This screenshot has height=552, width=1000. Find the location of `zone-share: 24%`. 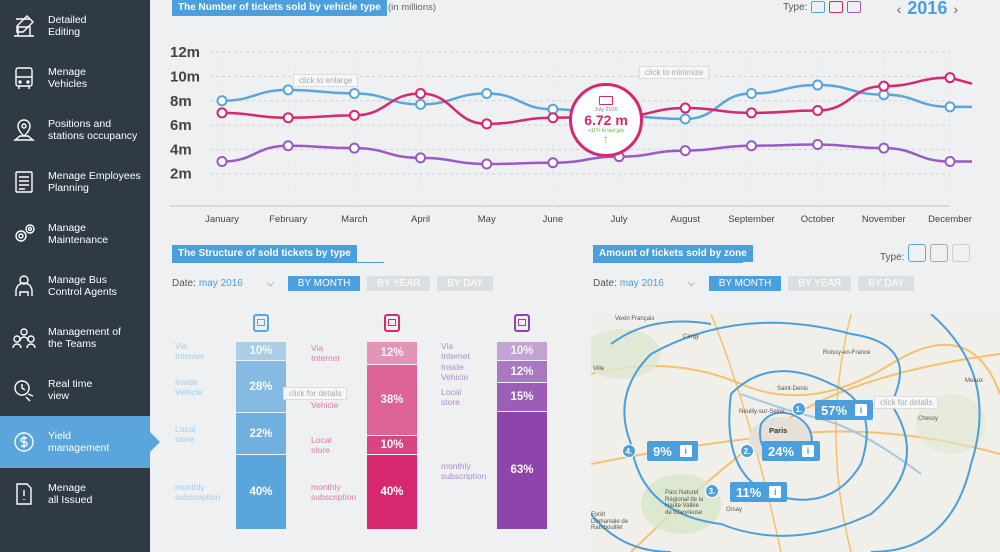

zone-share: 24% is located at coordinates (781, 451).